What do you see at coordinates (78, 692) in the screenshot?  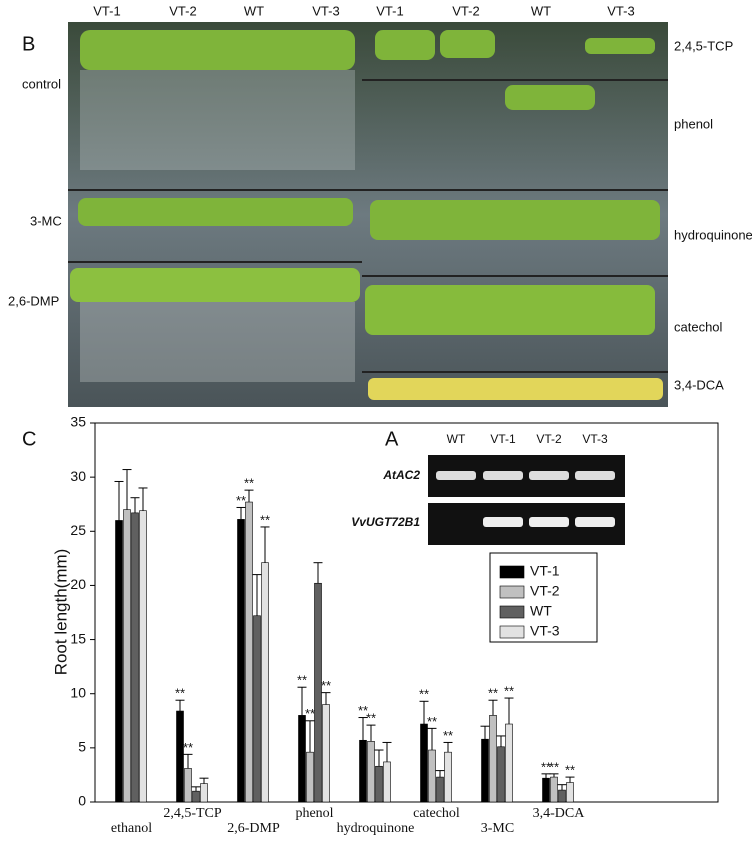 I see `y-tick-label: 10` at bounding box center [78, 692].